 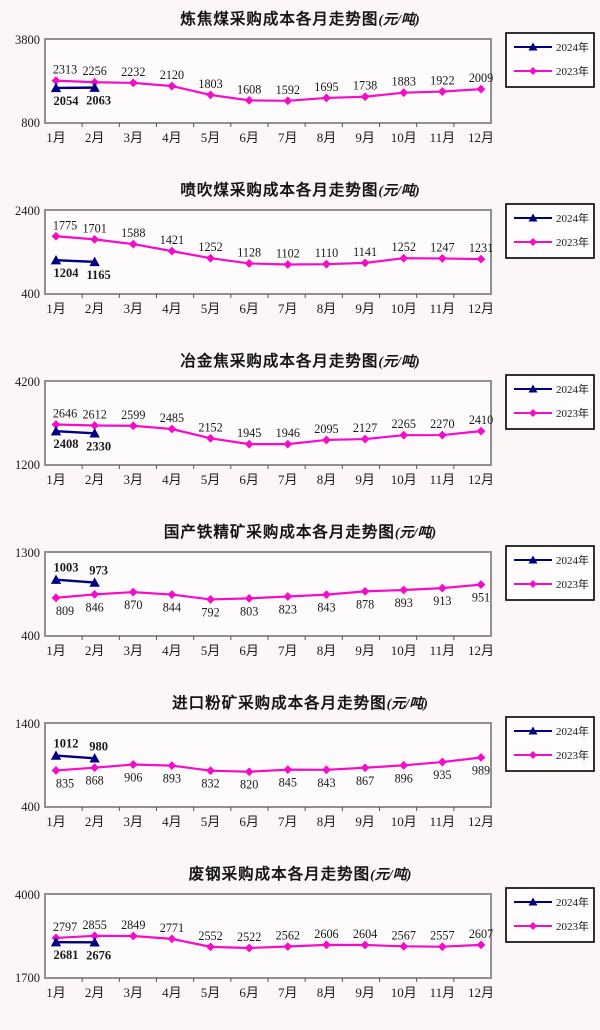 What do you see at coordinates (279, 532) in the screenshot?
I see `chart-title-text: 国产铁精矿采购成本各月走势图` at bounding box center [279, 532].